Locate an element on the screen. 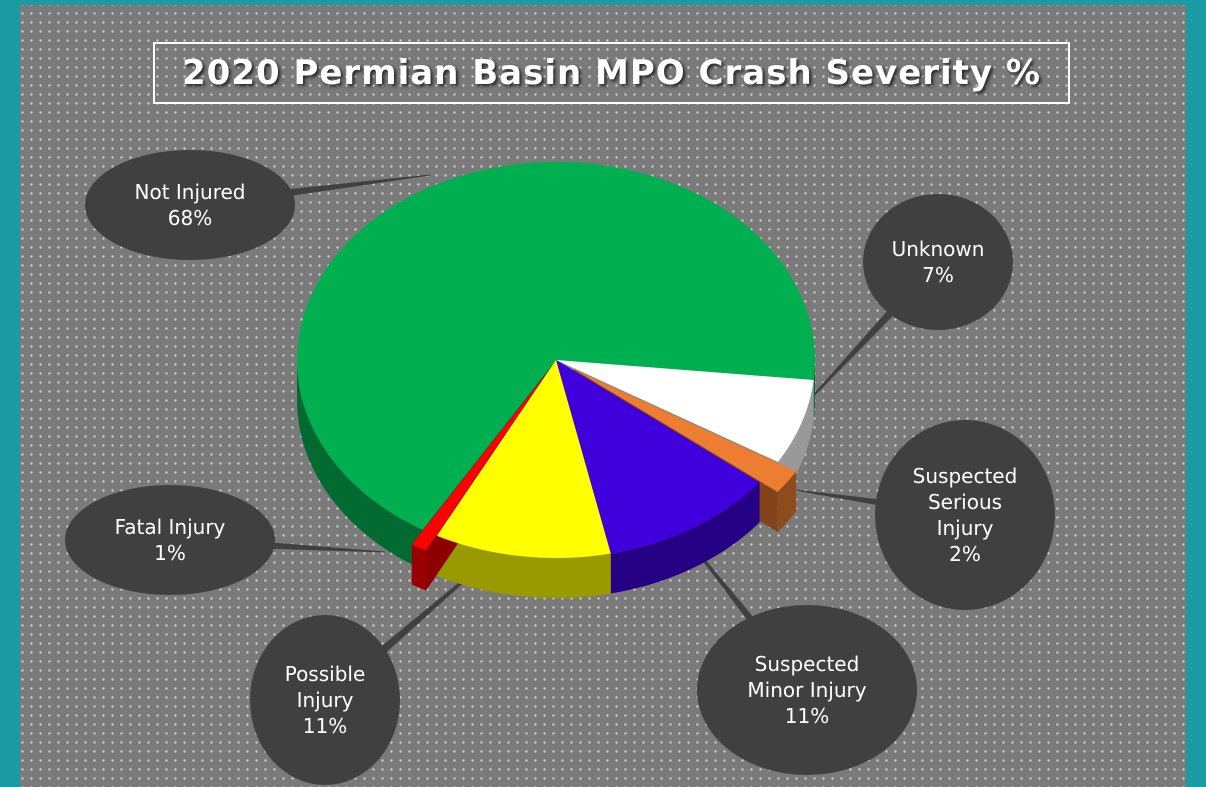 The width and height of the screenshot is (1206, 787). data-label: Suspected Minor Injury 11% is located at coordinates (807, 690).